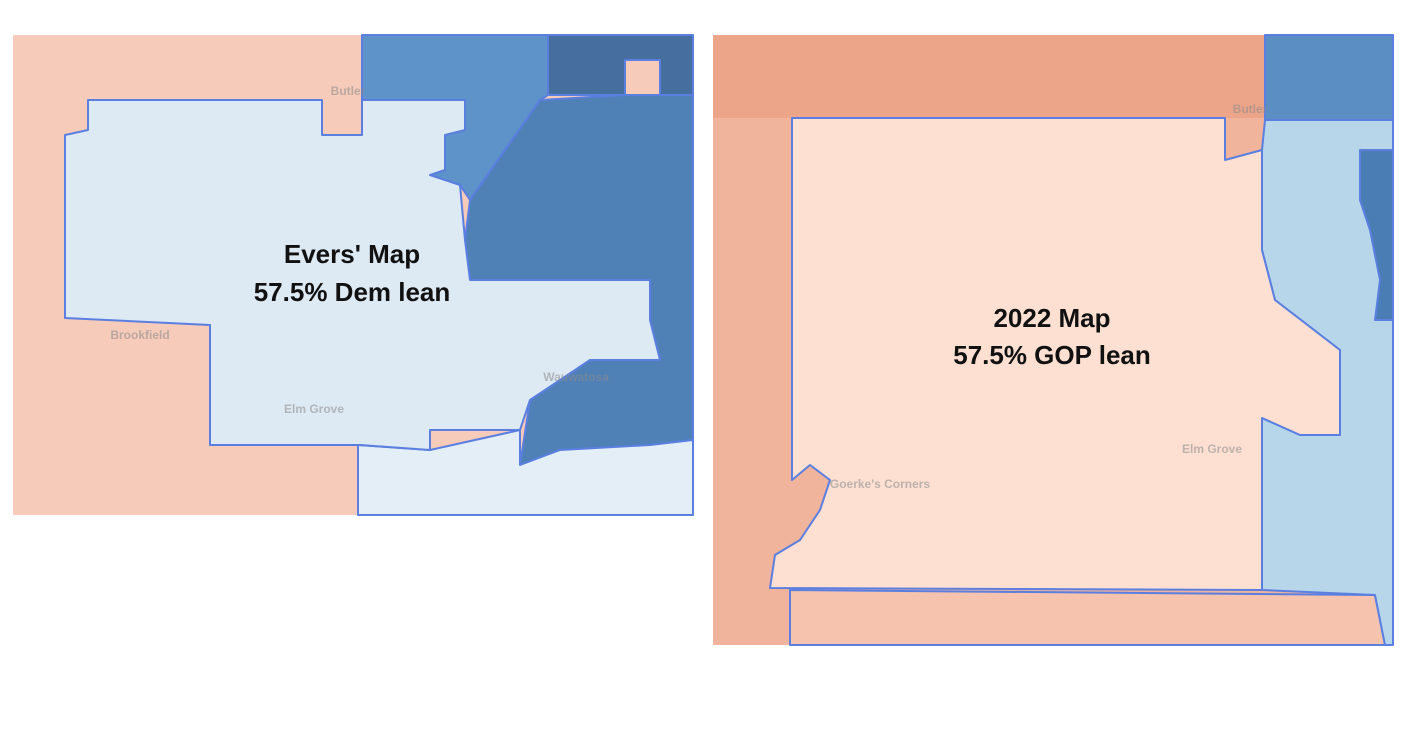  Describe the element at coordinates (525, 472) in the screenshot. I see `district-pale-blue` at that location.